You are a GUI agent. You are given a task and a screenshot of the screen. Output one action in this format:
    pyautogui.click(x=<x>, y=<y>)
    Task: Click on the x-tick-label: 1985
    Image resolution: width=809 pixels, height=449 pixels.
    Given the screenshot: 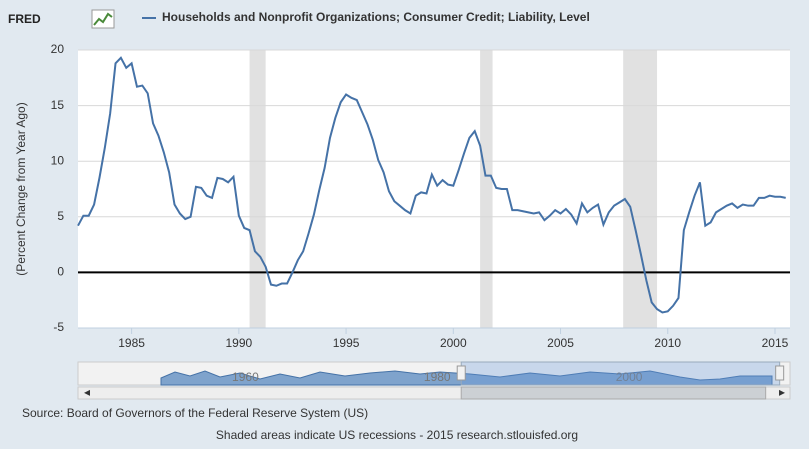 What is the action you would take?
    pyautogui.click(x=131, y=343)
    